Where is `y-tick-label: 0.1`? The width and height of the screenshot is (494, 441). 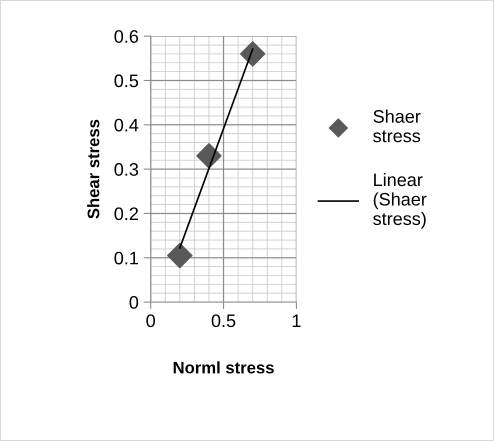
y-tick-label: 0.1 is located at coordinates (126, 258).